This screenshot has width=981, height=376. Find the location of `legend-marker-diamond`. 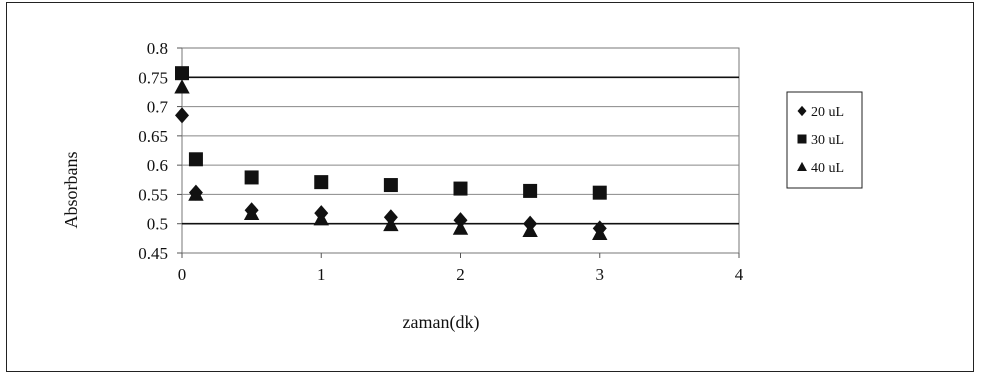

legend-marker-diamond is located at coordinates (802, 111).